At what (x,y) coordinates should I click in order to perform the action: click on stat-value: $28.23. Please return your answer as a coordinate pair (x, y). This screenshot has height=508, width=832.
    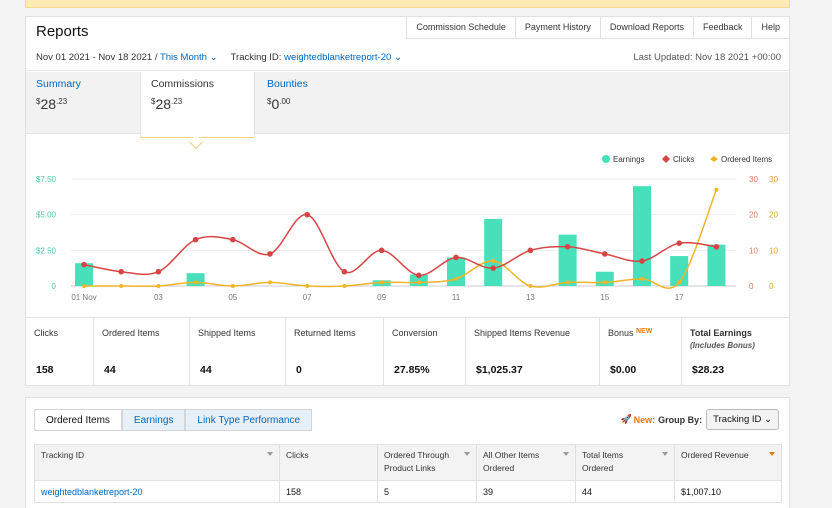
    Looking at the image, I should click on (708, 370).